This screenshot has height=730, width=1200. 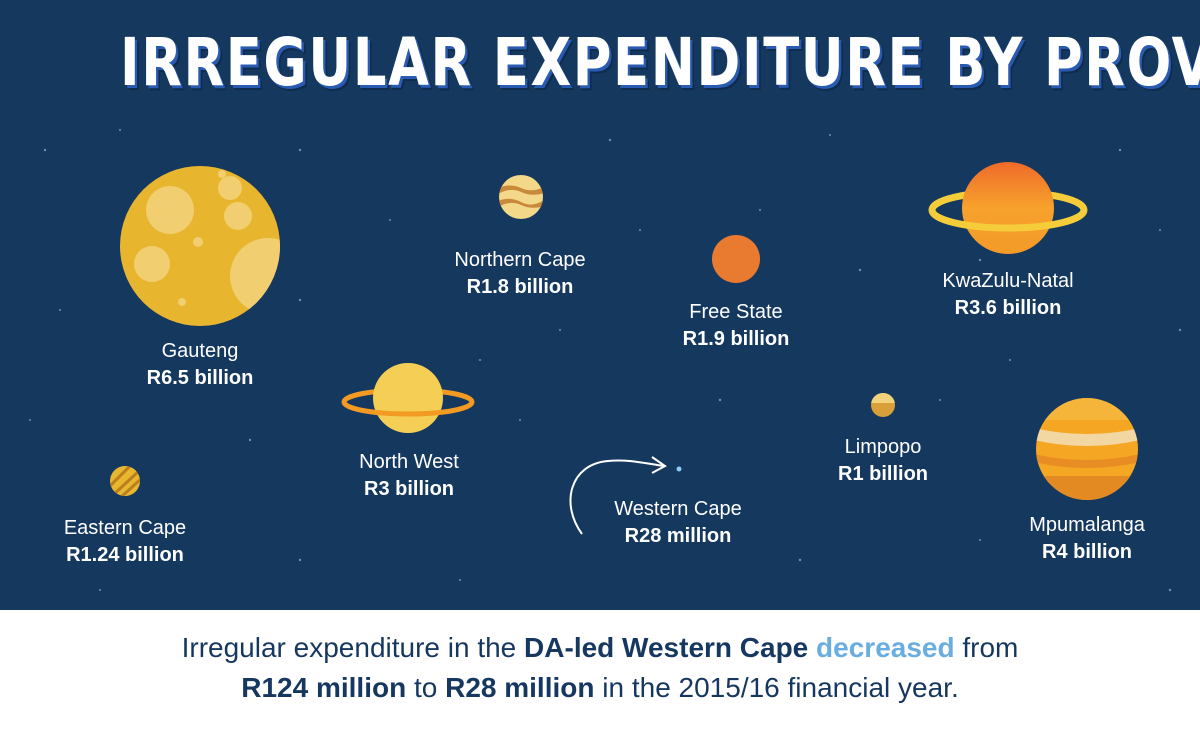 What do you see at coordinates (678, 523) in the screenshot?
I see `western-cape-label: Western Cape R28 million` at bounding box center [678, 523].